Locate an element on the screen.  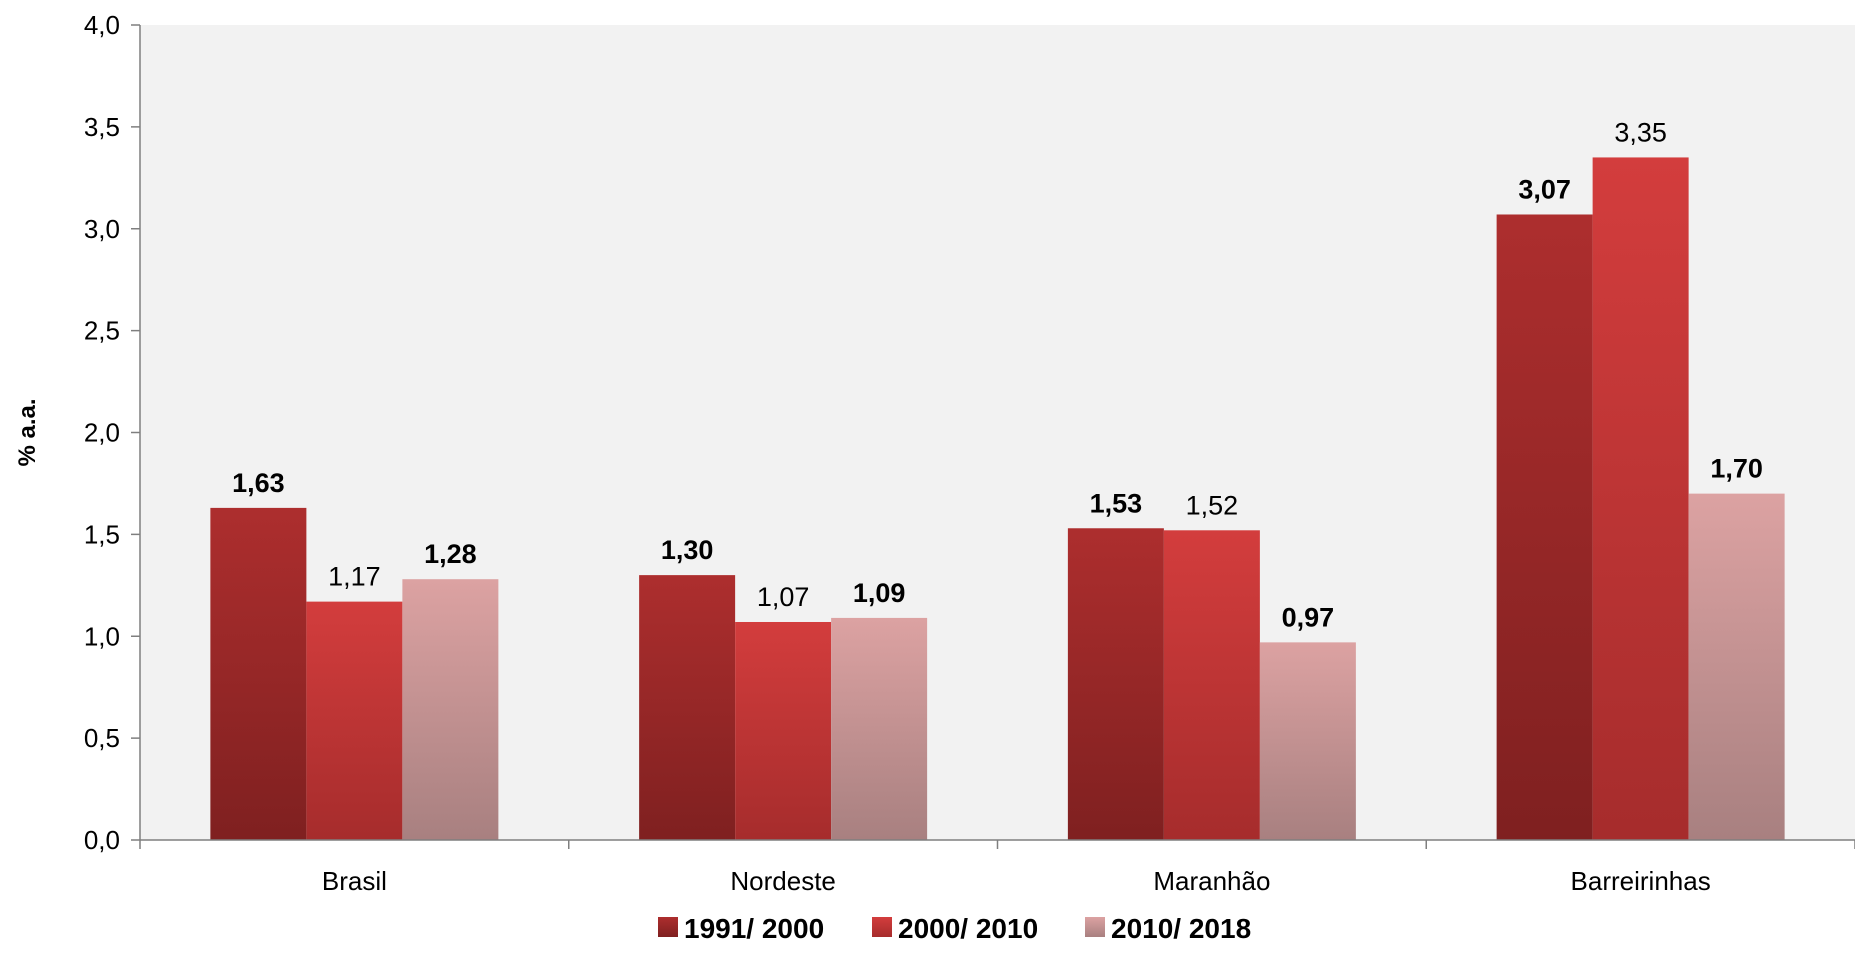
data-label: 1,63 is located at coordinates (258, 483).